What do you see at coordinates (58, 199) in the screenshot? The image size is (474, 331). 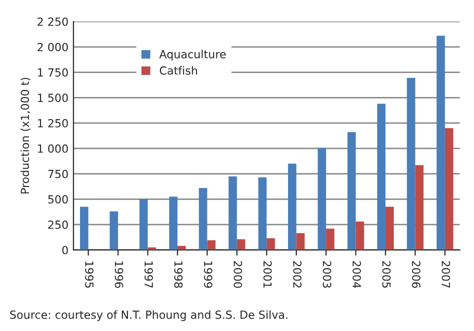 I see `y-tick-label: 500` at bounding box center [58, 199].